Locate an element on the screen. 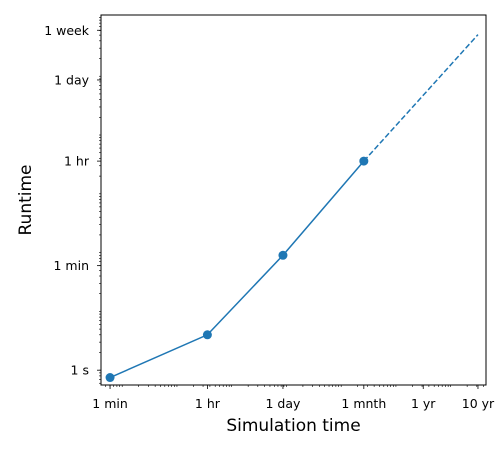 The width and height of the screenshot is (500, 450). y-tick-label: 1 min is located at coordinates (72, 265).